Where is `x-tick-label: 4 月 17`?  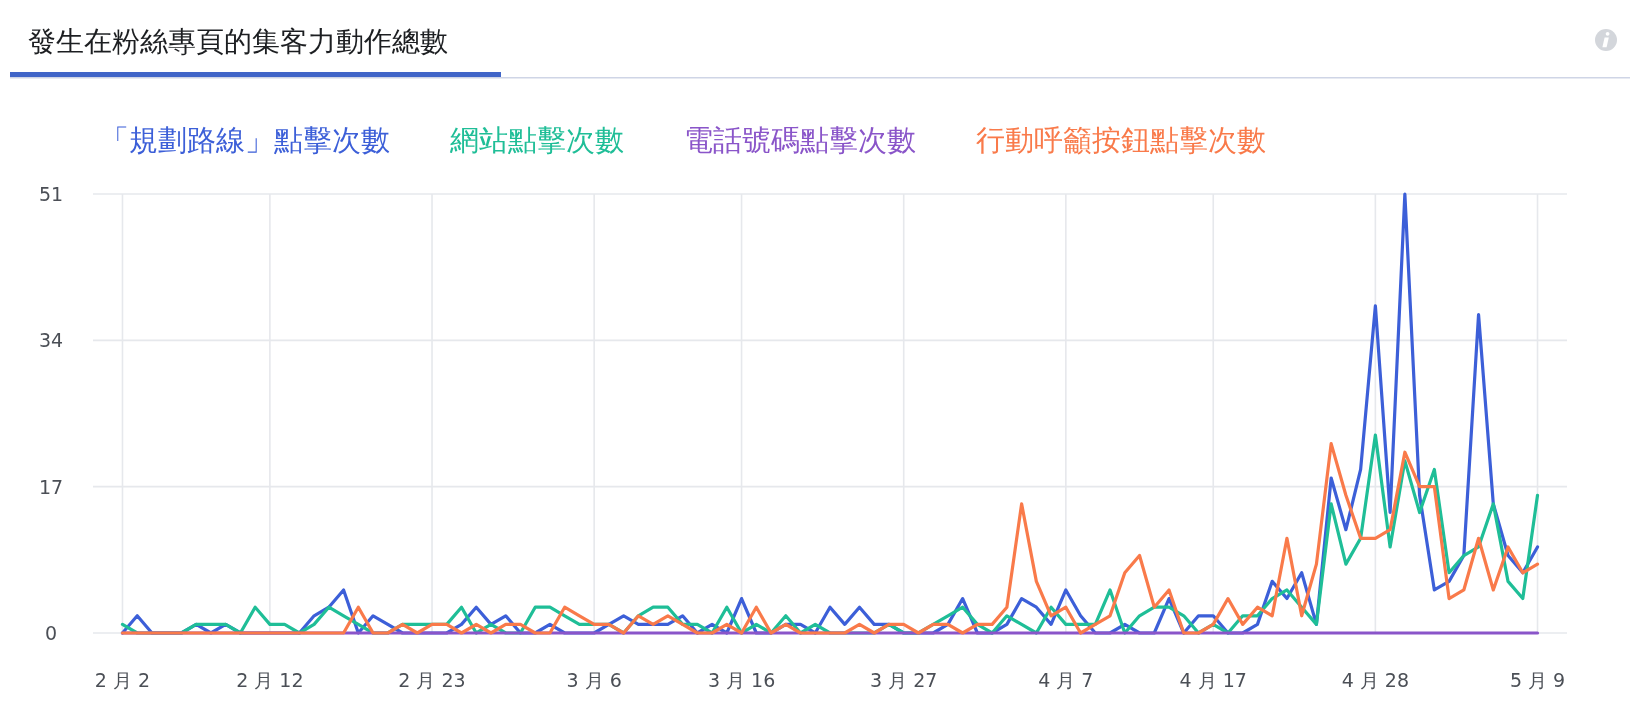
x-tick-label: 4 月 17 is located at coordinates (1213, 680).